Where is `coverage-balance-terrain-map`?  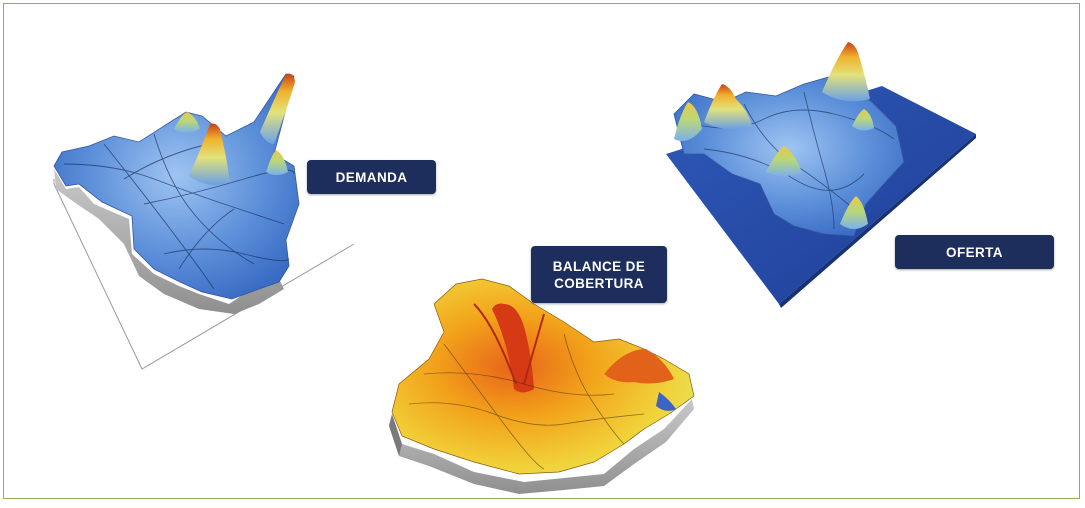 coverage-balance-terrain-map is located at coordinates (542, 386).